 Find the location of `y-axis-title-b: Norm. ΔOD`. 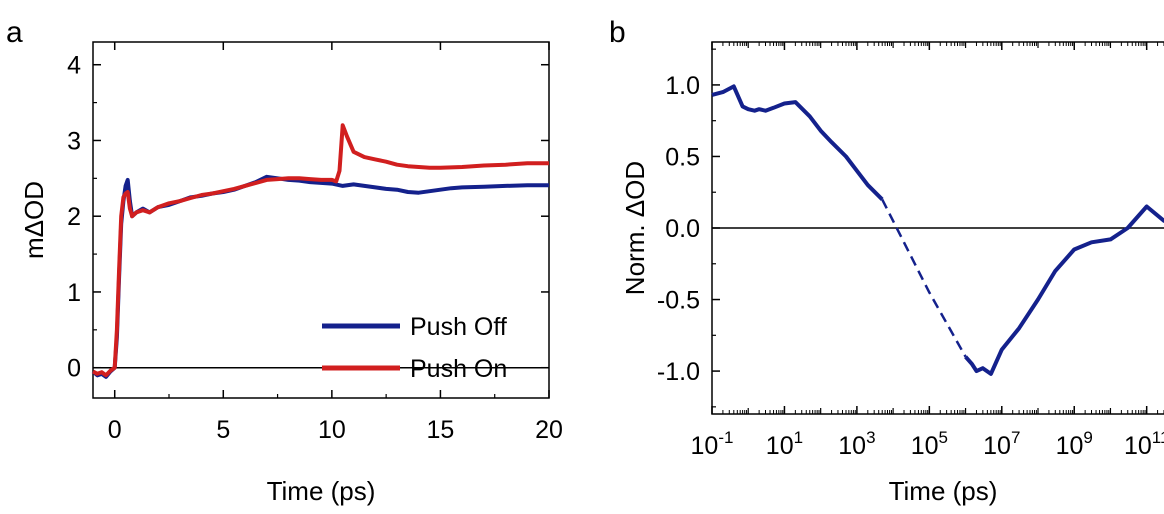

y-axis-title-b: Norm. ΔOD is located at coordinates (635, 228).